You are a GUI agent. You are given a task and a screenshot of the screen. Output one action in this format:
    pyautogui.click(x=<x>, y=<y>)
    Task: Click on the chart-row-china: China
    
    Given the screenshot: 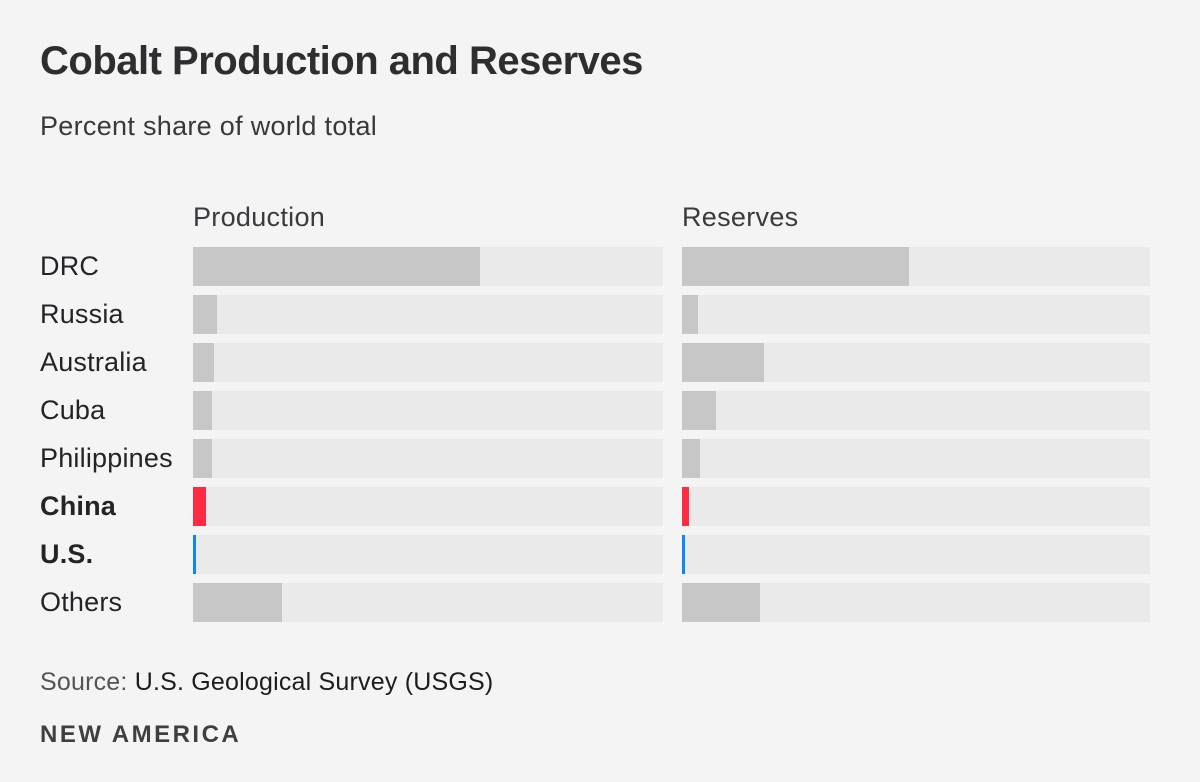 What is the action you would take?
    pyautogui.click(x=595, y=507)
    